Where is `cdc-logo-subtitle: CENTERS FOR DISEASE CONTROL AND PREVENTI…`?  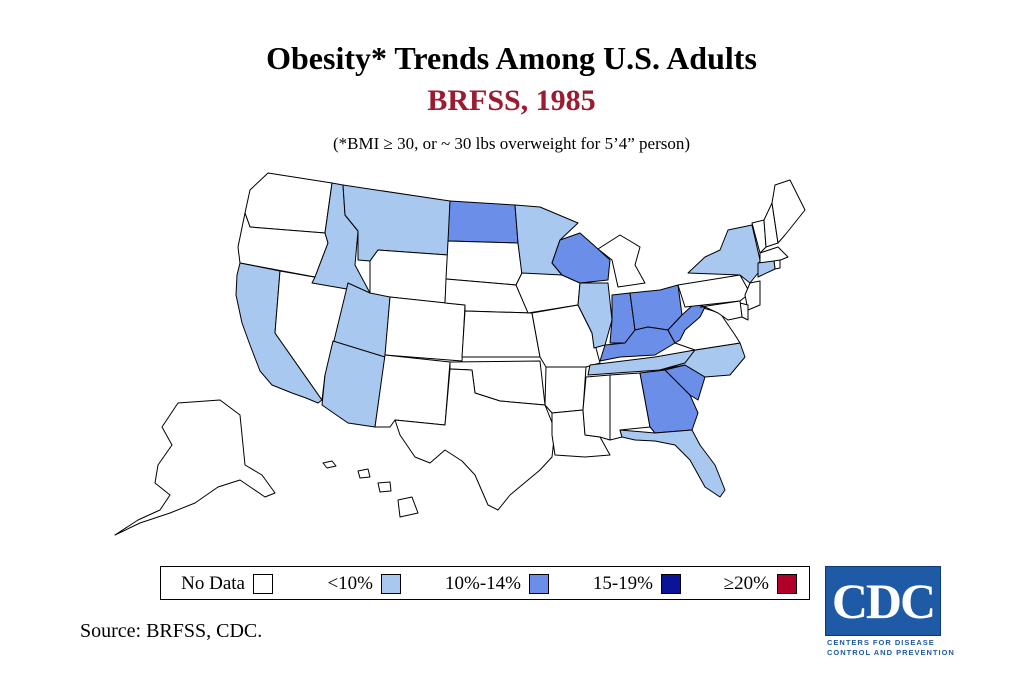 cdc-logo-subtitle: CENTERS FOR DISEASE CONTROL AND PREVENTI… is located at coordinates (891, 648).